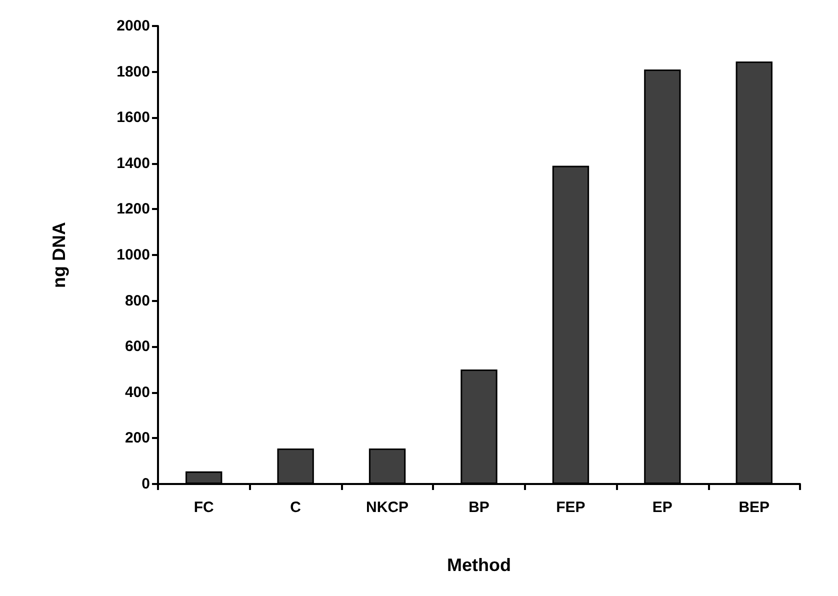 The image size is (838, 596). Describe the element at coordinates (204, 507) in the screenshot. I see `x-tick-label: FC` at that location.